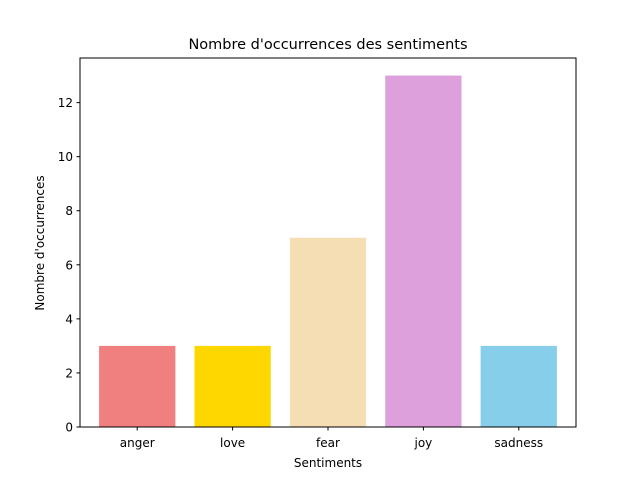 Image resolution: width=640 pixels, height=480 pixels. Describe the element at coordinates (422, 443) in the screenshot. I see `x-tick-label-joy: joy` at that location.